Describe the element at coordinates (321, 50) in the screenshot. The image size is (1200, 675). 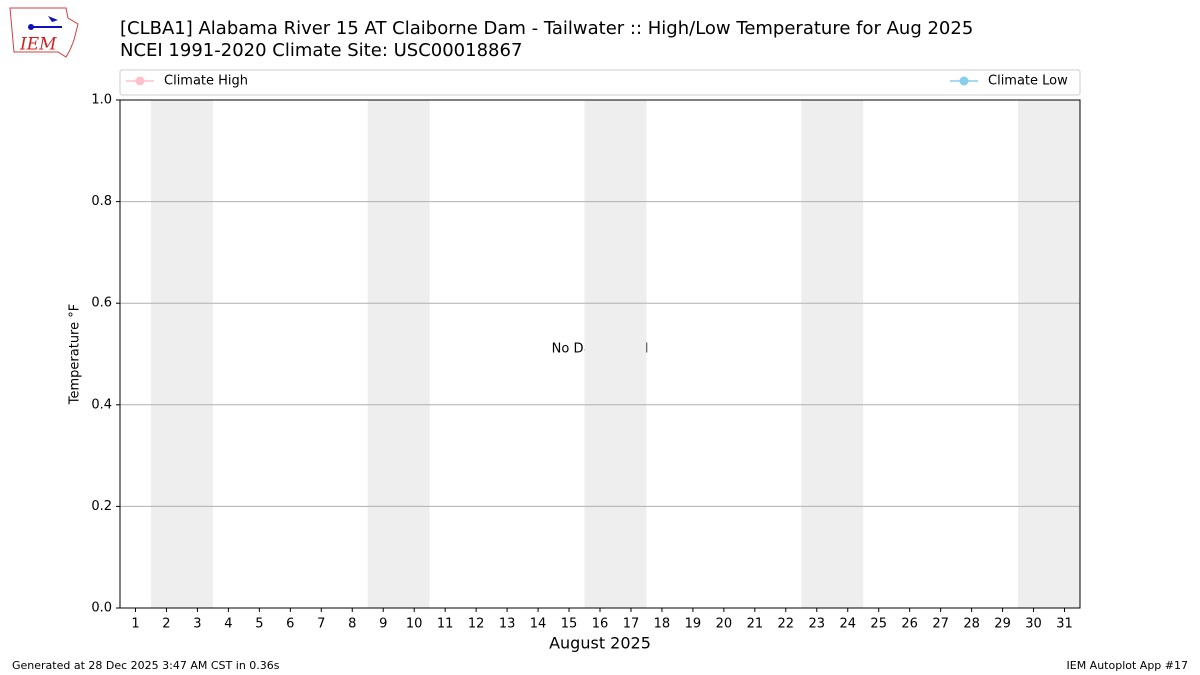
I see `chart-subtitle: NCEI 1991-2020 Climate Site: USC00018867` at that location.